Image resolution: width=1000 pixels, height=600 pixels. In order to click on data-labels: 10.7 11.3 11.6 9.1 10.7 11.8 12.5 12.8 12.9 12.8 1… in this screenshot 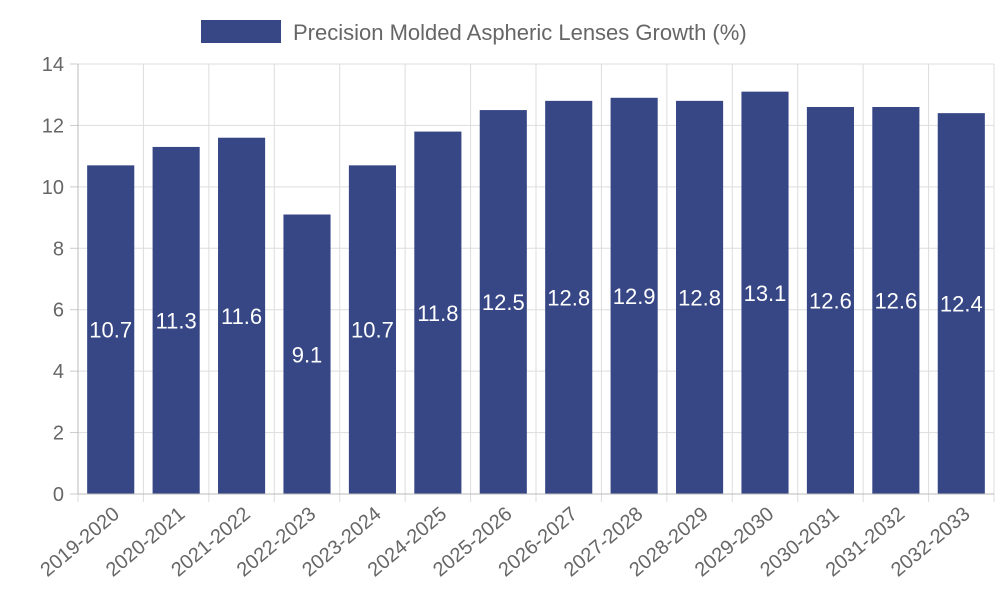, I will do `click(535, 324)`.